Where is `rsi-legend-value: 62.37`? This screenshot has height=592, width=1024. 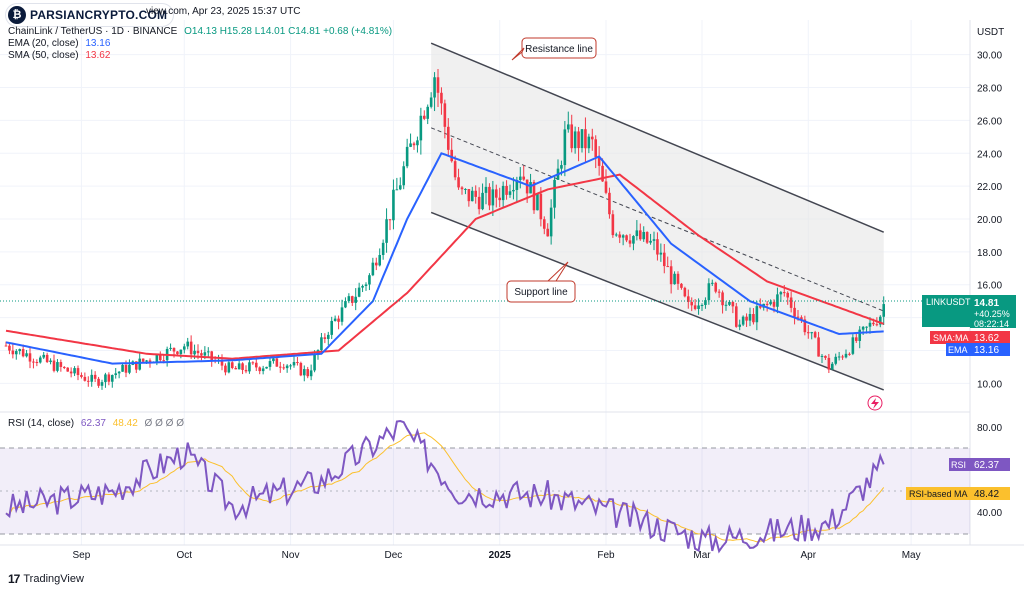
rsi-legend-value: 62.37 is located at coordinates (93, 423).